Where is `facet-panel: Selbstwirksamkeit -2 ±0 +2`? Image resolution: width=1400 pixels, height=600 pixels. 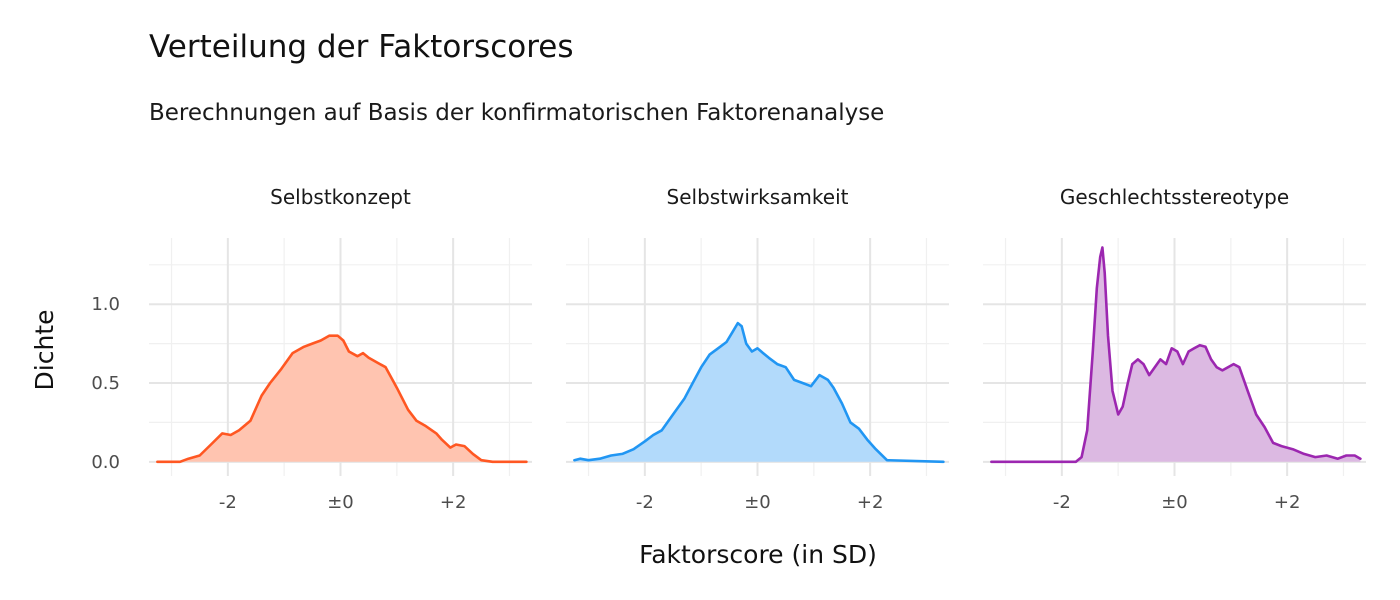 facet-panel: Selbstwirksamkeit -2 ±0 +2 is located at coordinates (757, 349).